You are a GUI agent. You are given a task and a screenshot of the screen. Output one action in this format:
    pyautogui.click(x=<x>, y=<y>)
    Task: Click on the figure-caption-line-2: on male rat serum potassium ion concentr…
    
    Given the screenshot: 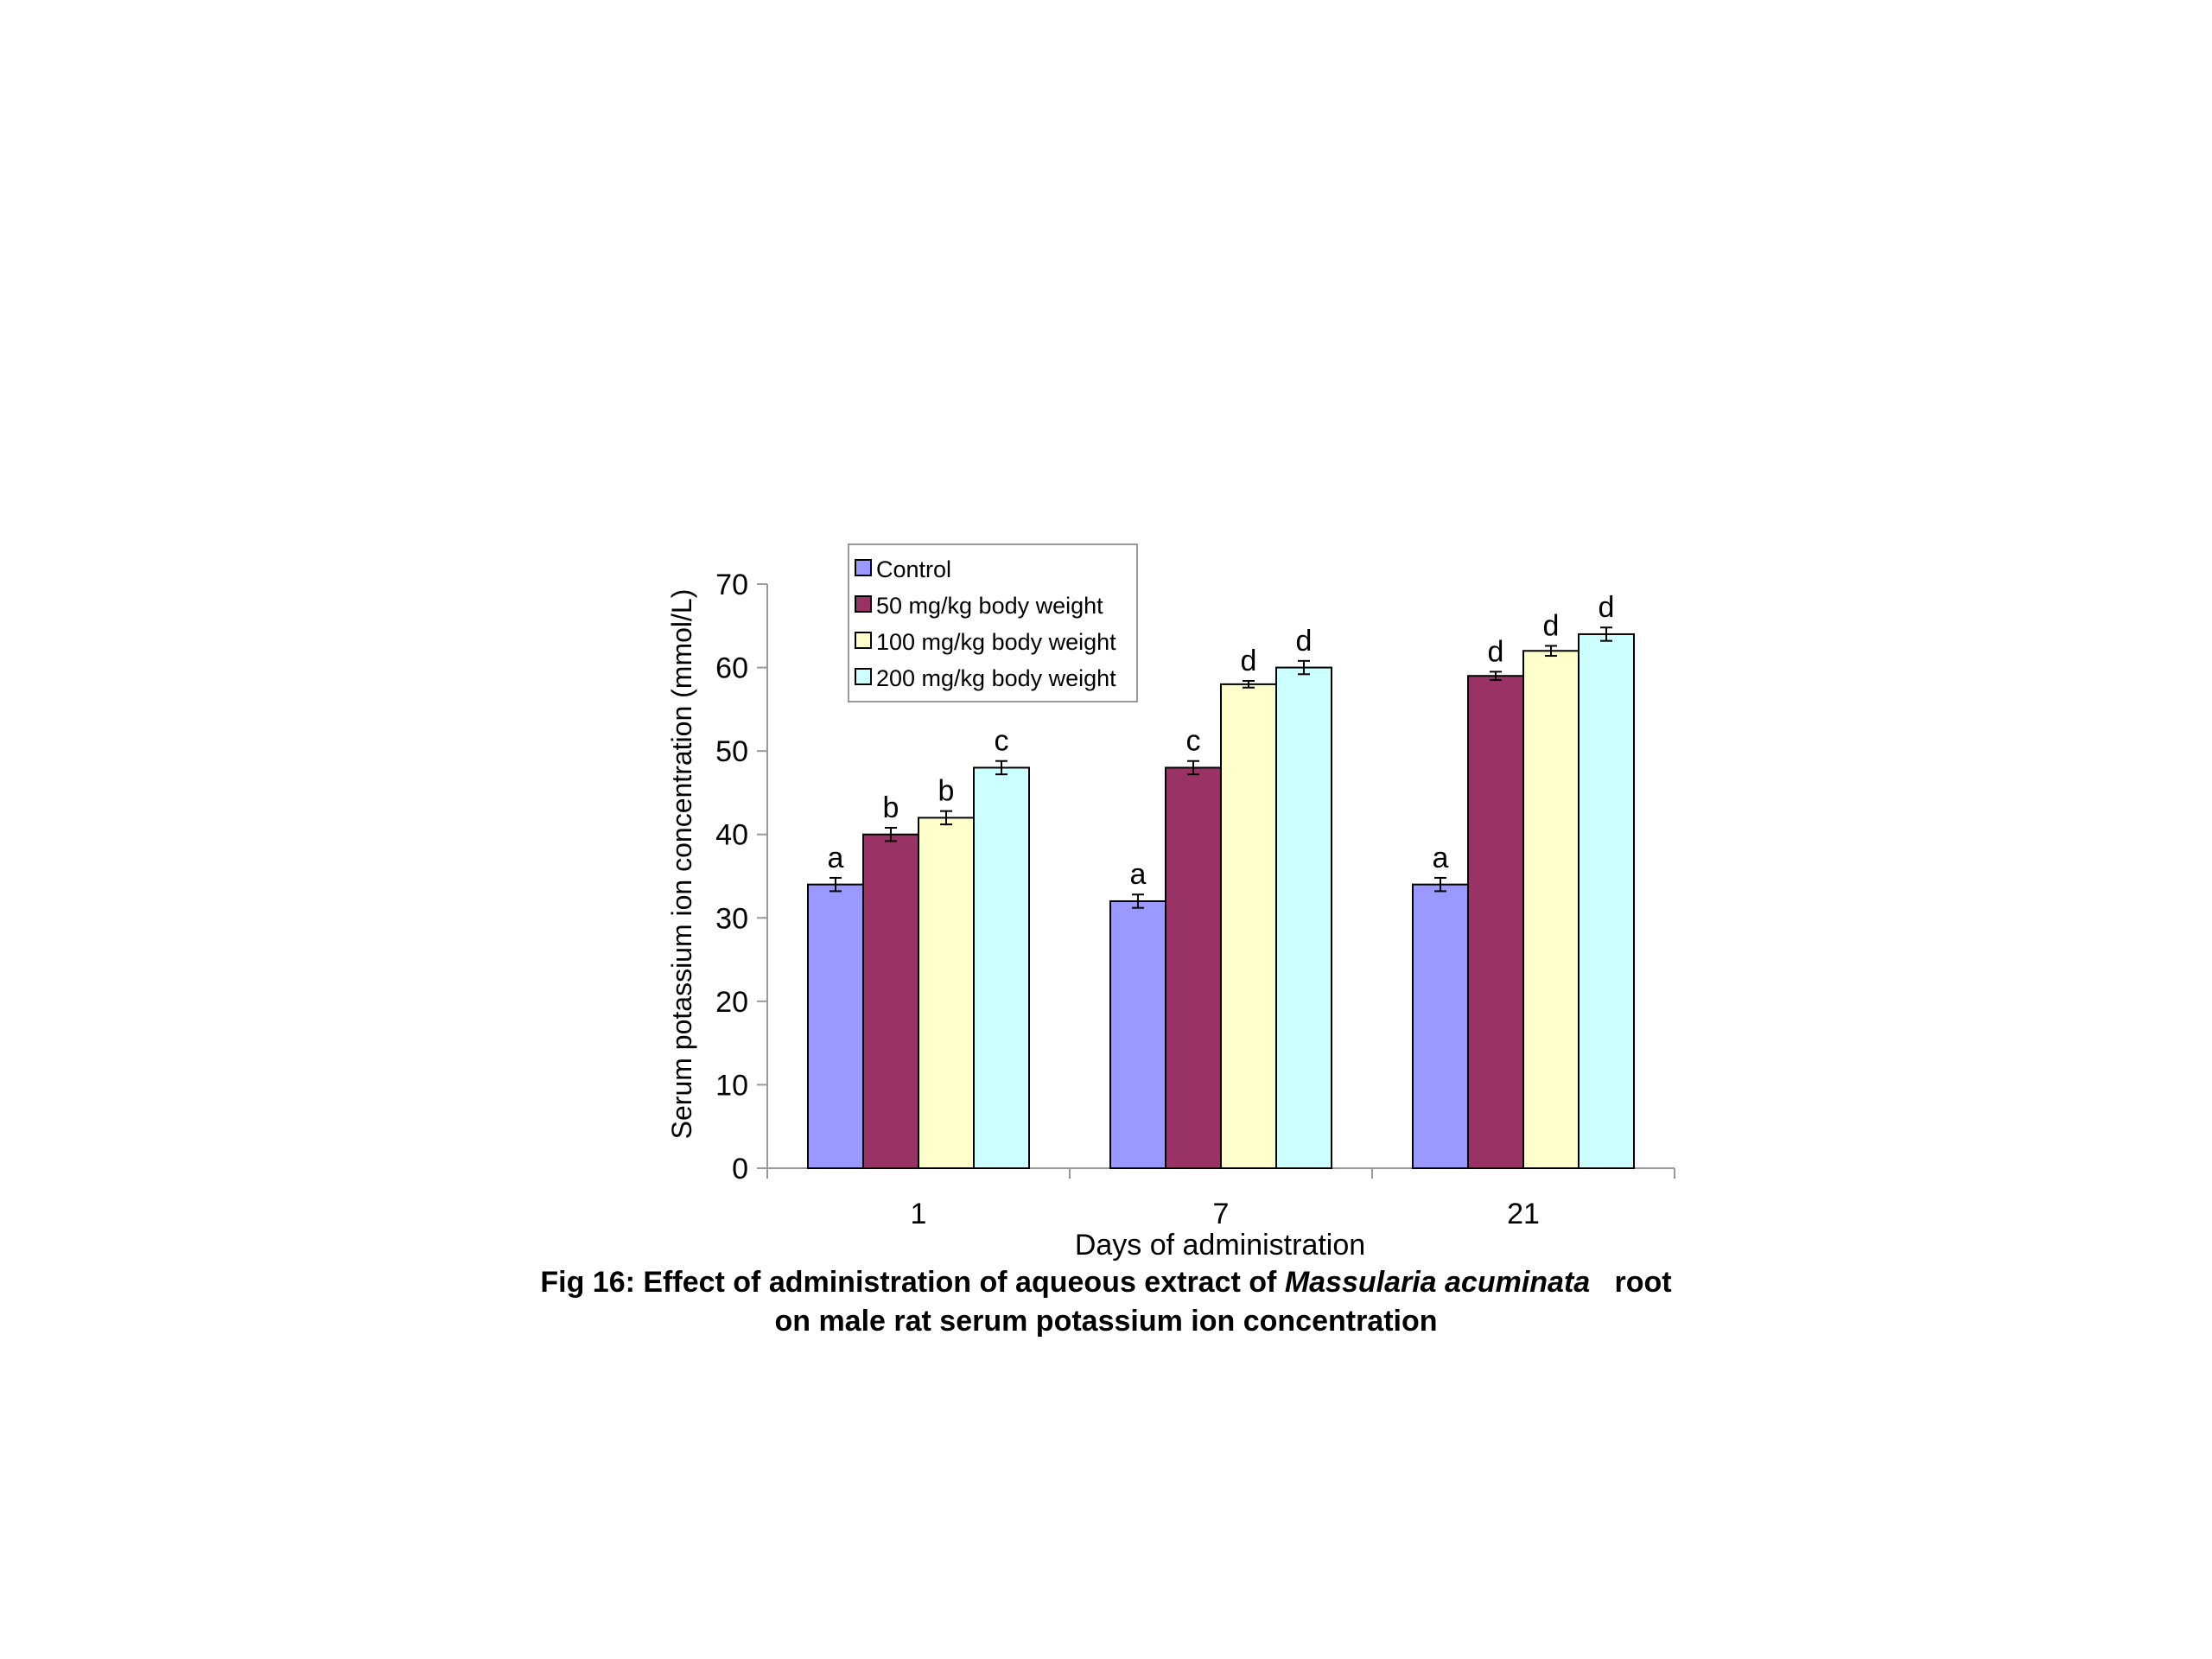 What is the action you would take?
    pyautogui.click(x=1106, y=1321)
    